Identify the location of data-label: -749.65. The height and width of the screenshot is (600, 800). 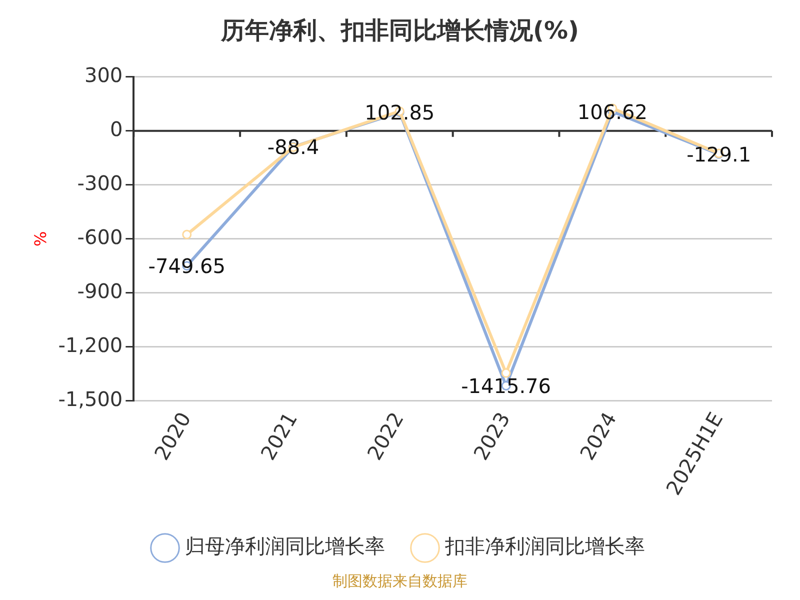
(187, 266).